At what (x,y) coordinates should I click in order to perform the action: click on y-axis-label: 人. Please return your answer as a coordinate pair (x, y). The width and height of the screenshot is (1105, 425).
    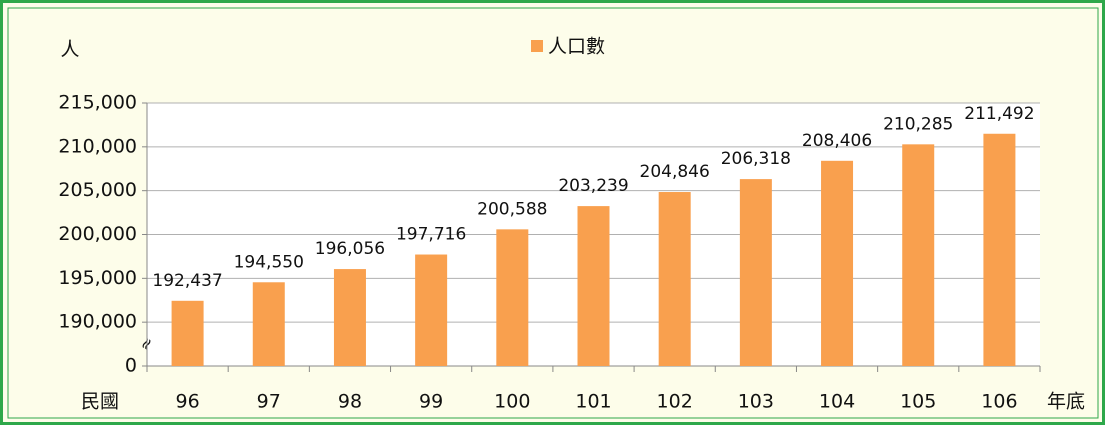
    Looking at the image, I should click on (69, 50).